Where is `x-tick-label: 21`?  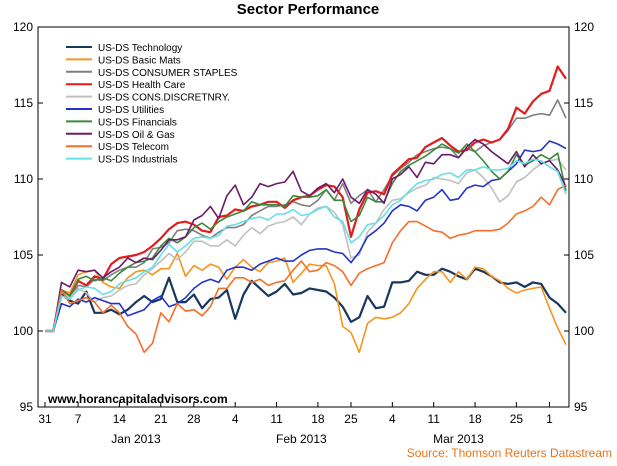 x-tick-label: 21 is located at coordinates (161, 419).